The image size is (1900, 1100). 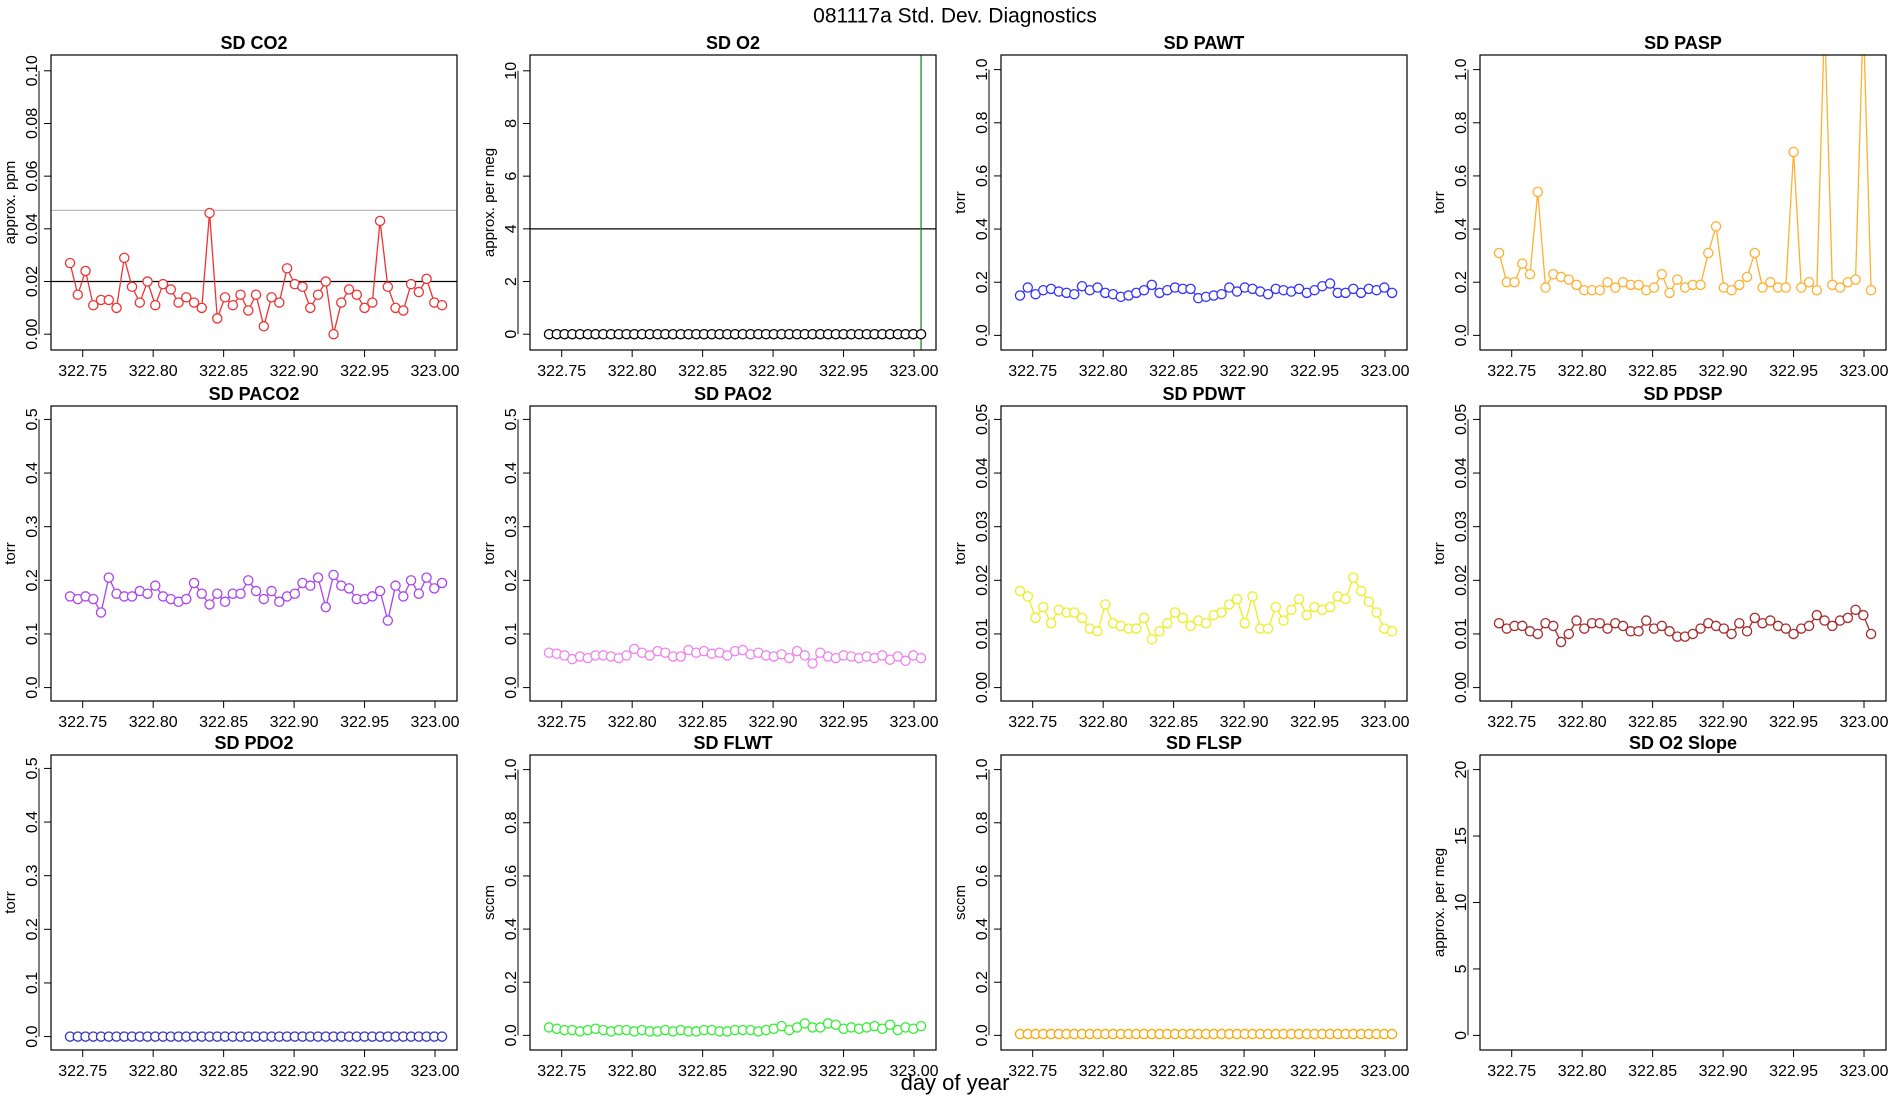 I want to click on panel-title: SD CO2, so click(x=253, y=43).